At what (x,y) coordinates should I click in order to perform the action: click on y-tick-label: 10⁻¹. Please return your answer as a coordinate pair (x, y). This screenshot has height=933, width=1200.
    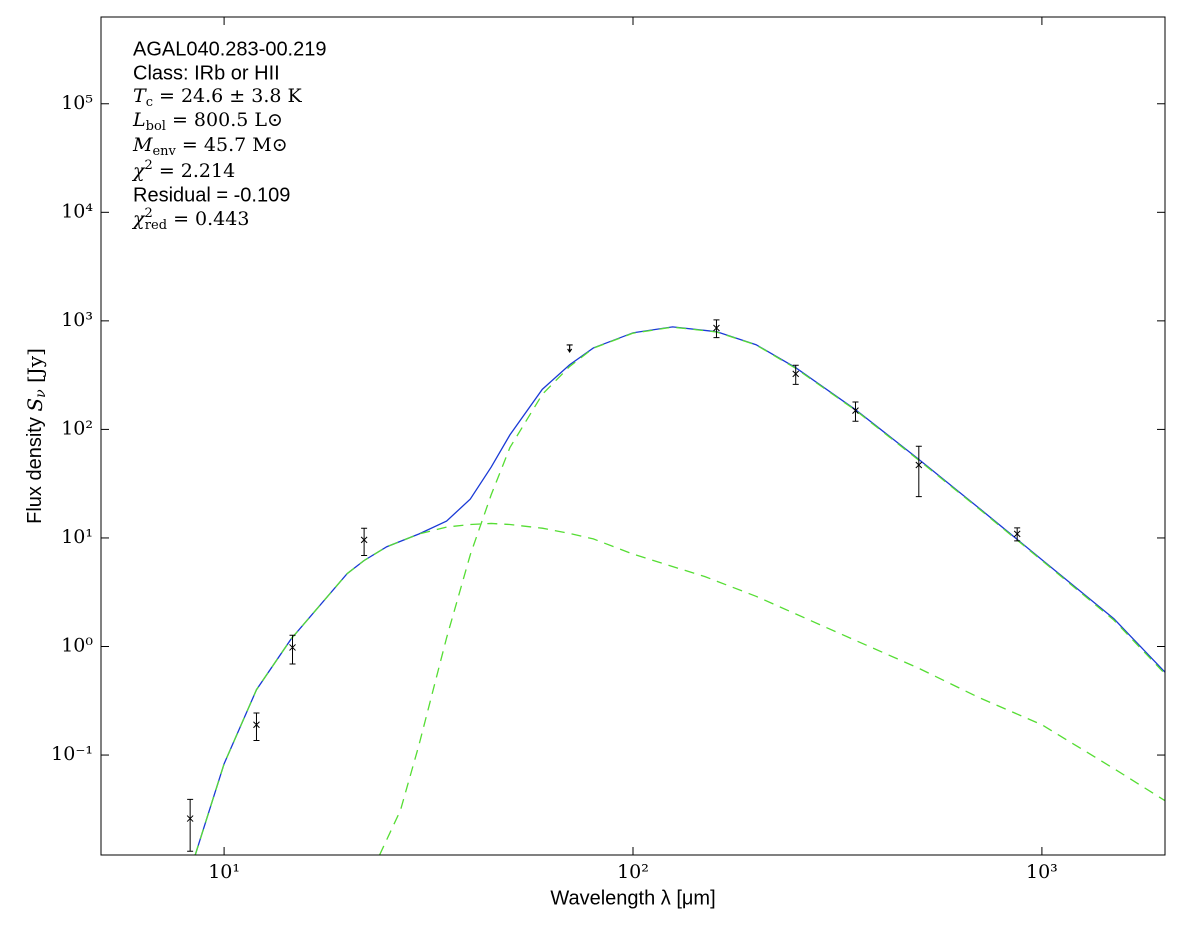
    Looking at the image, I should click on (72, 754).